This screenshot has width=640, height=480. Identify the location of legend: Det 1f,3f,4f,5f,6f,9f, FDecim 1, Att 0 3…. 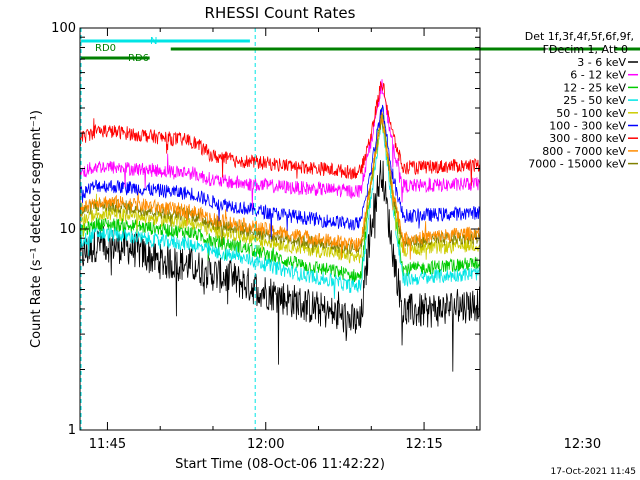
(581, 100).